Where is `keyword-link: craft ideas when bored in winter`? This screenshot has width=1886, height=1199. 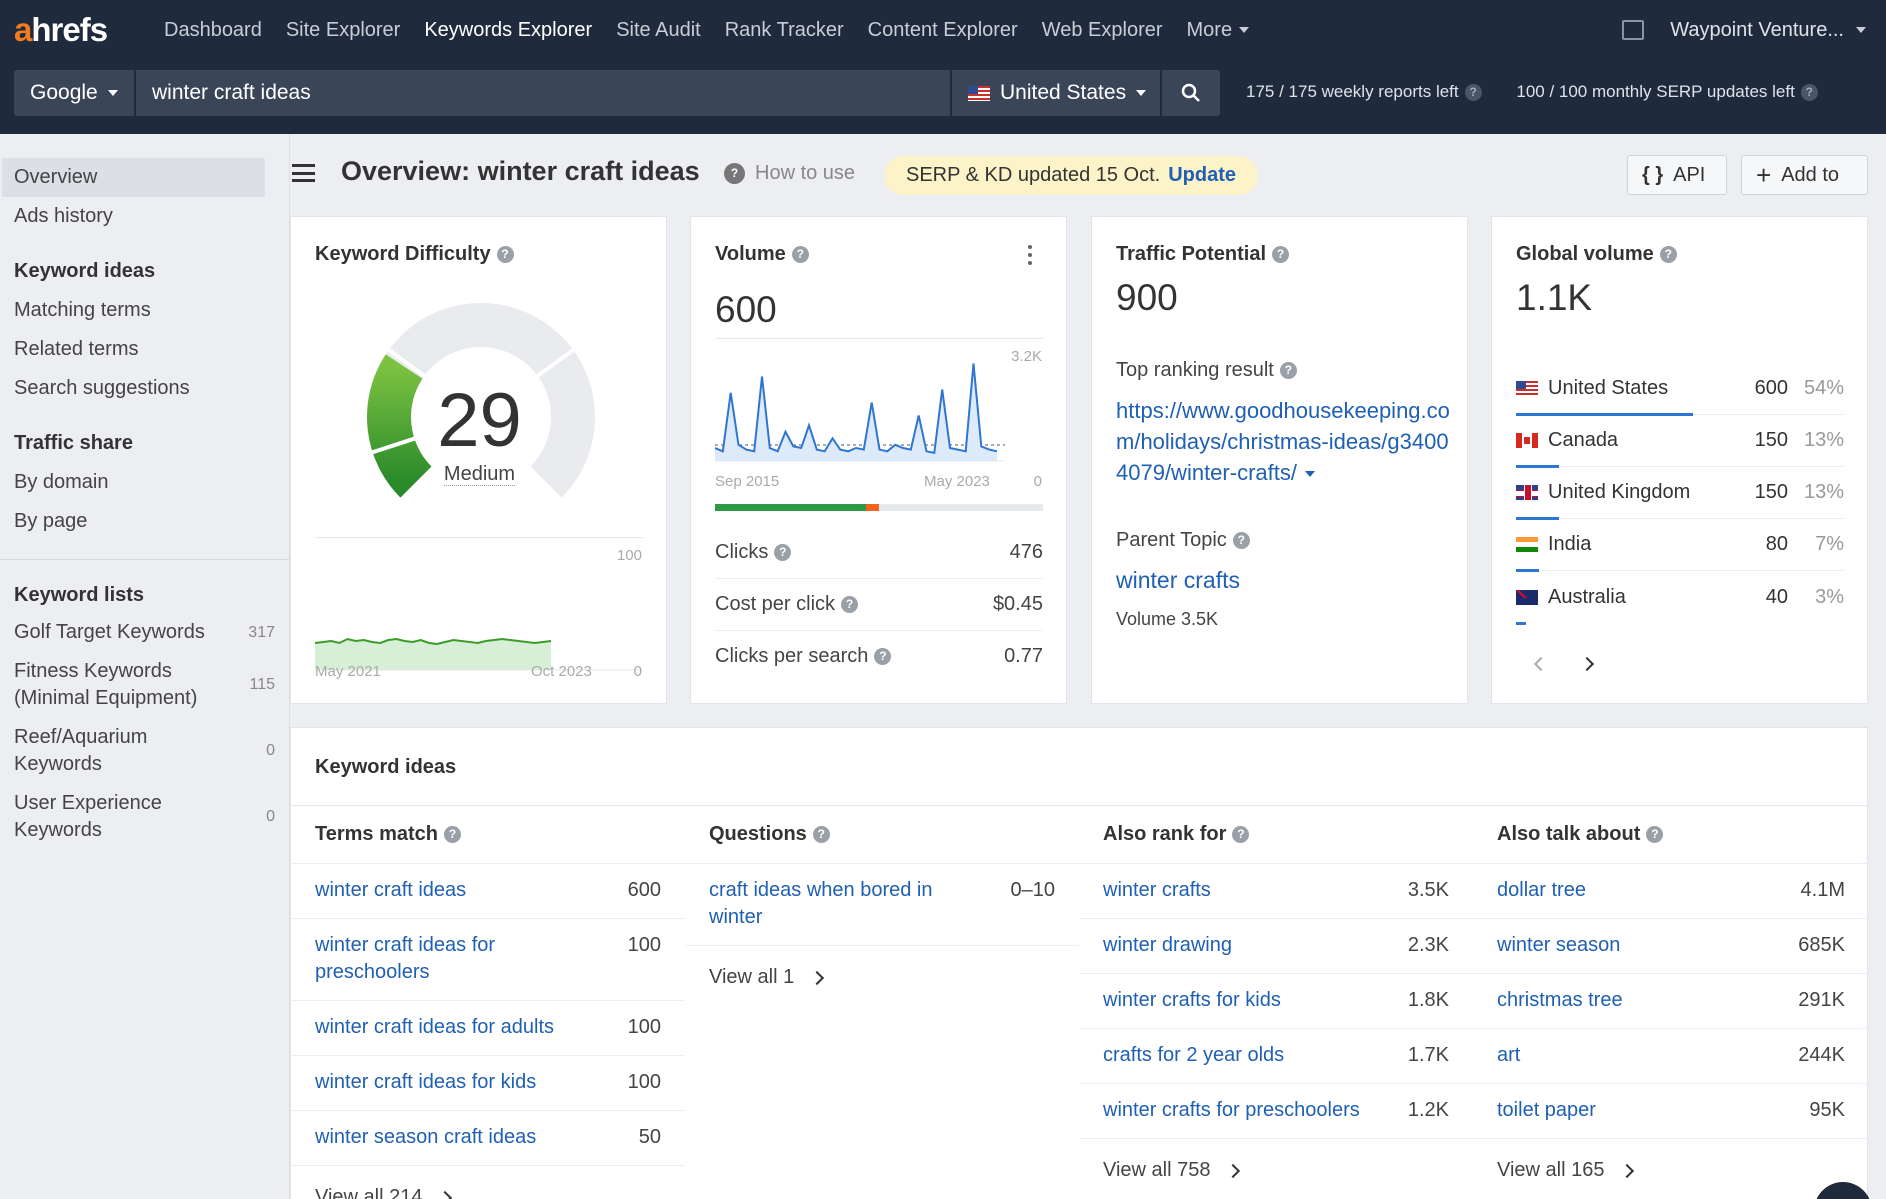
keyword-link: craft ideas when bored in winter is located at coordinates (821, 903).